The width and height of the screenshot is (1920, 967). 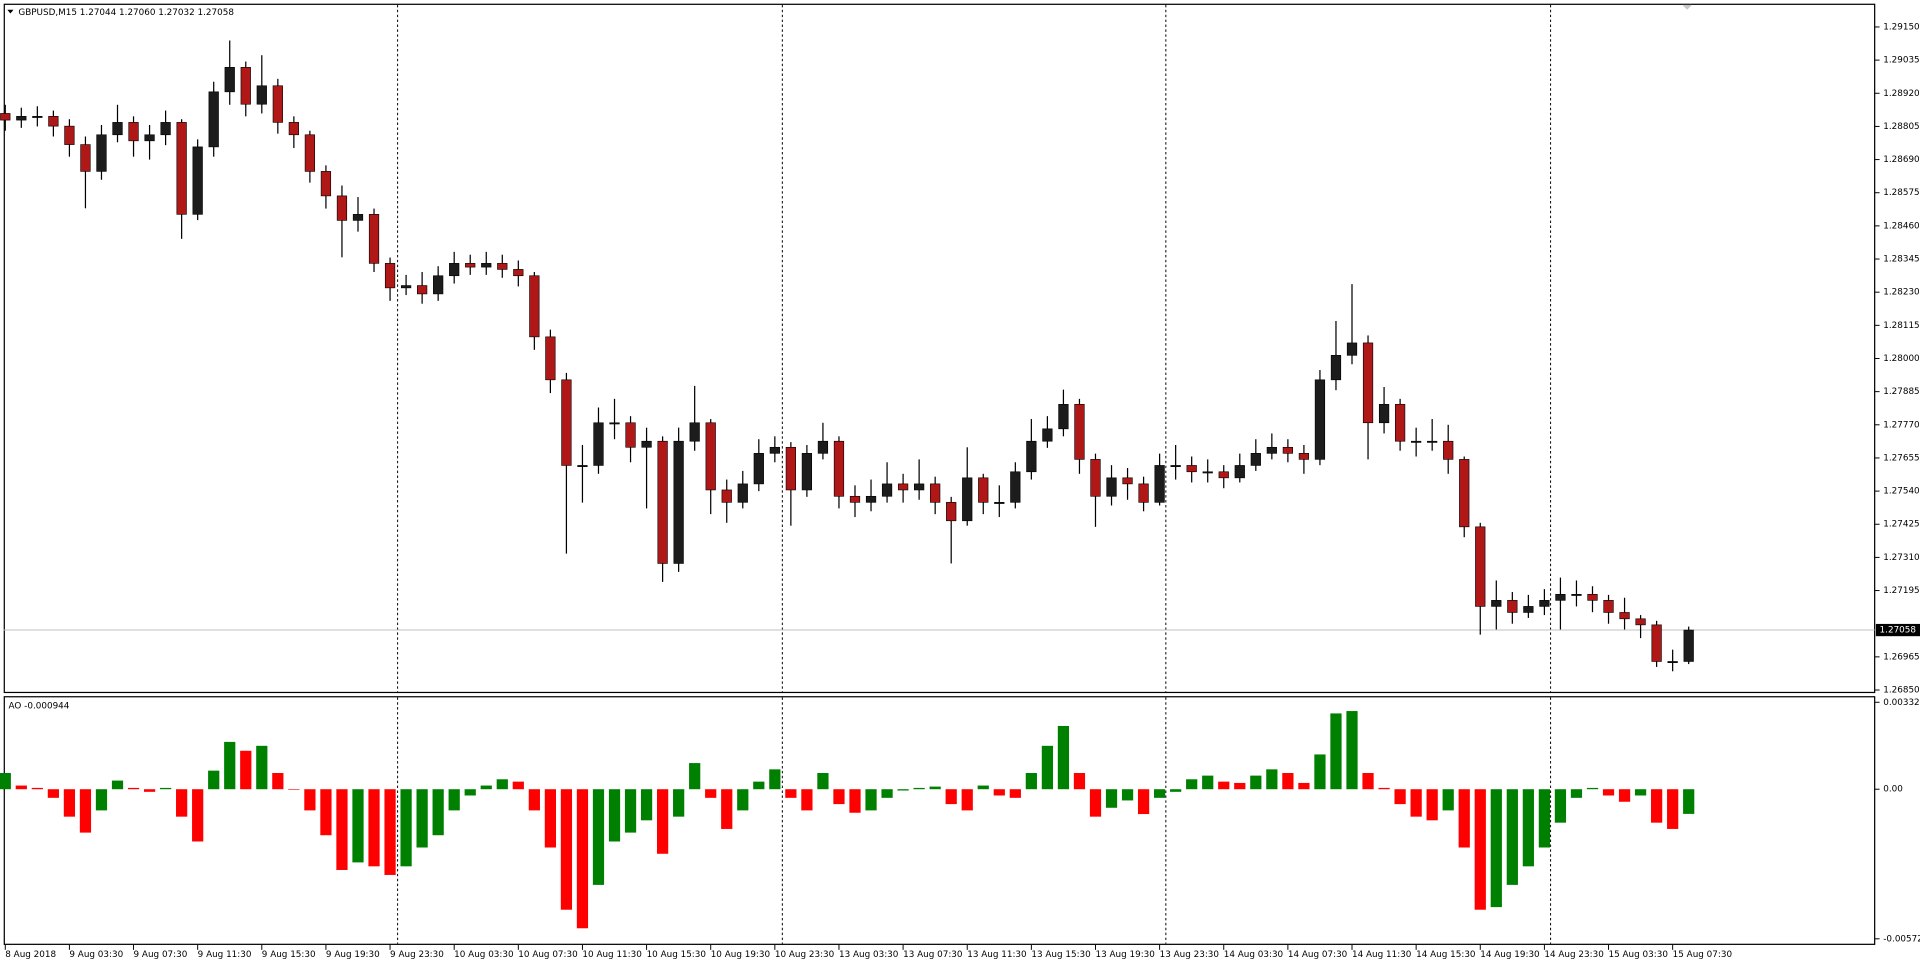 I want to click on x-tick-label: 13 Aug 19:30, so click(x=1125, y=955).